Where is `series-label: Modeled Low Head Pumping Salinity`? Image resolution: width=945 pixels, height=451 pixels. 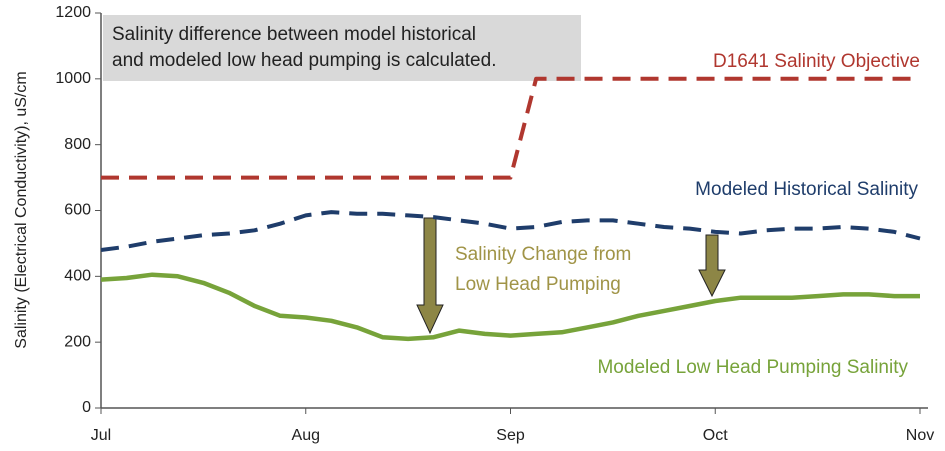
series-label: Modeled Low Head Pumping Salinity is located at coordinates (752, 367).